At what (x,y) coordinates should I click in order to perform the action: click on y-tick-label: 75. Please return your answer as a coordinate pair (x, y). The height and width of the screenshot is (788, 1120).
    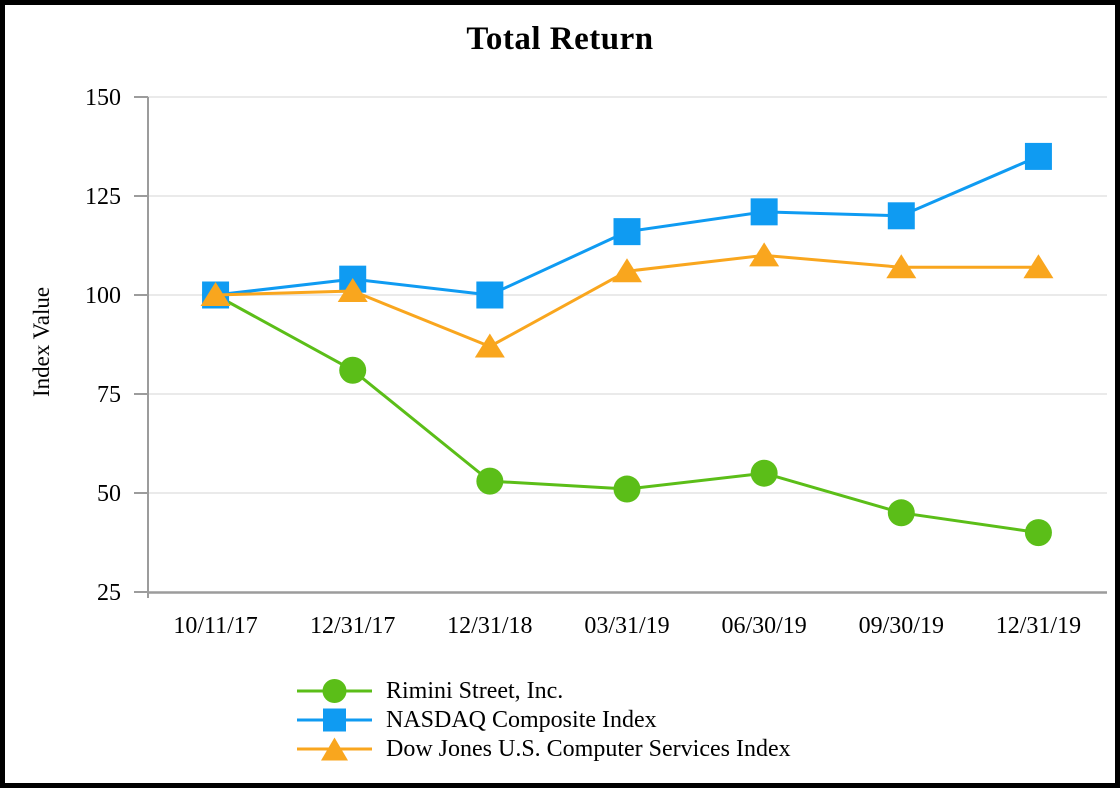
    Looking at the image, I should click on (109, 395).